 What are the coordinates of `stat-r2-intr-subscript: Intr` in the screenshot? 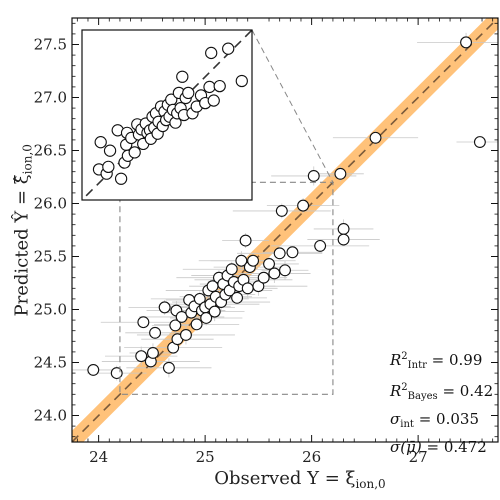 It's located at (417, 365).